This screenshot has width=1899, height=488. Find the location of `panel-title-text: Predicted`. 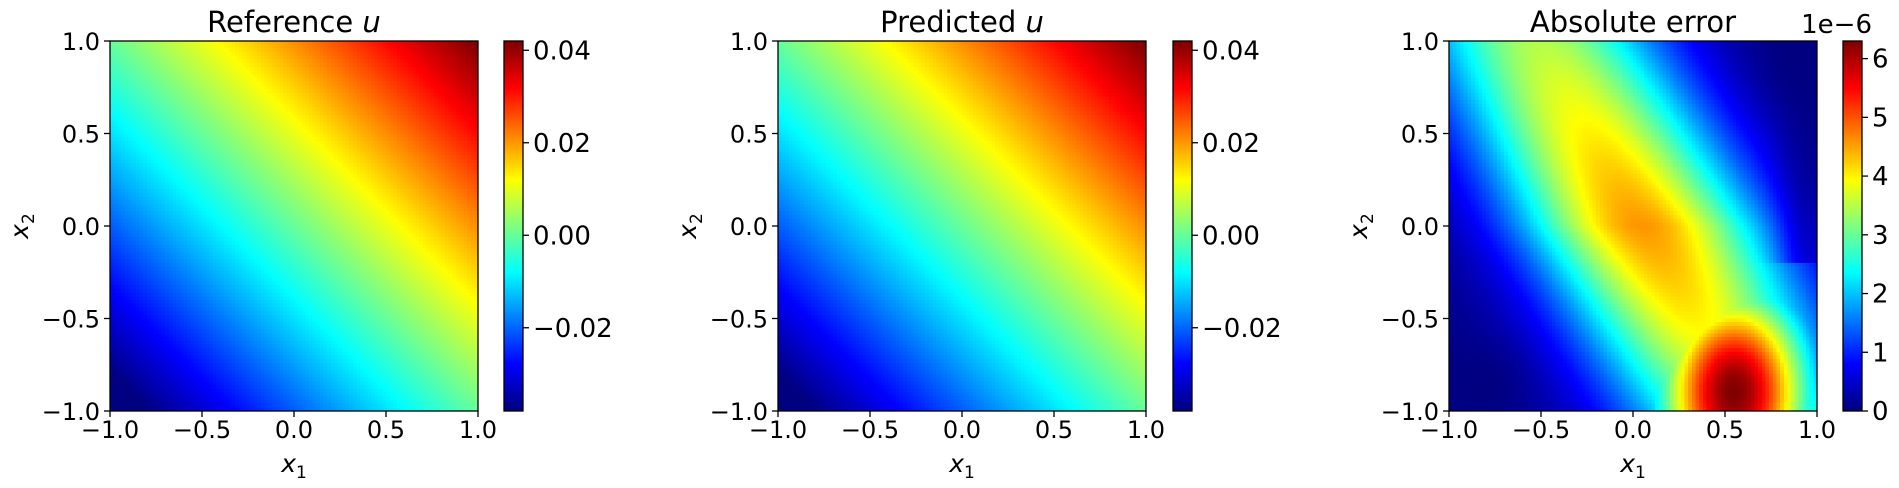

panel-title-text: Predicted is located at coordinates (948, 22).